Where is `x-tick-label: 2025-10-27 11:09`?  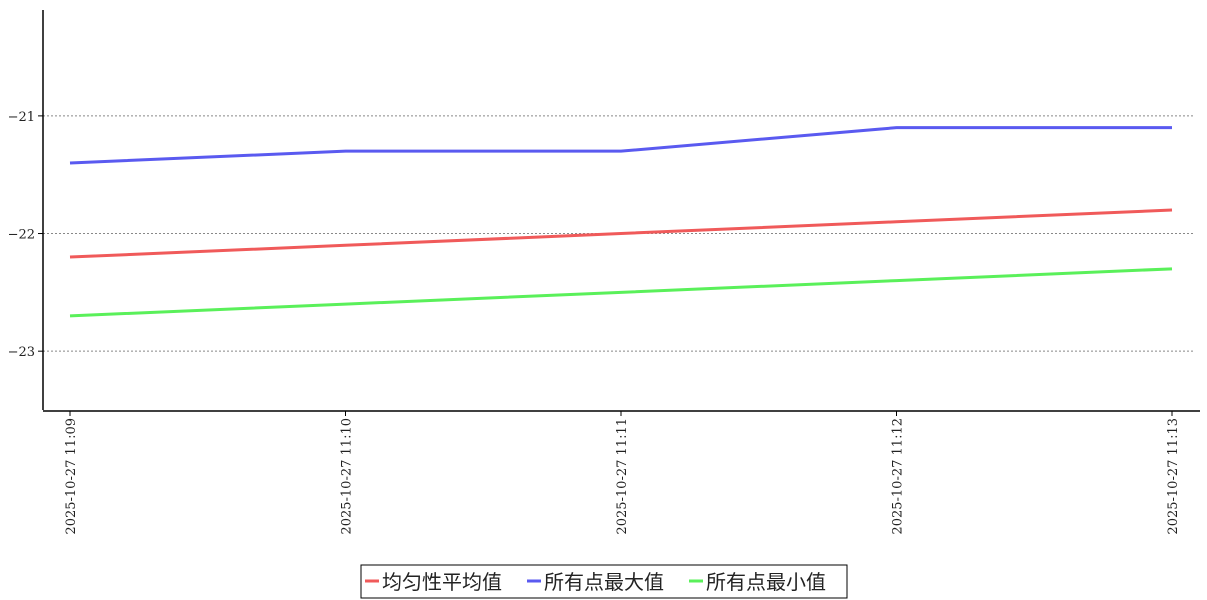 x-tick-label: 2025-10-27 11:09 is located at coordinates (71, 476).